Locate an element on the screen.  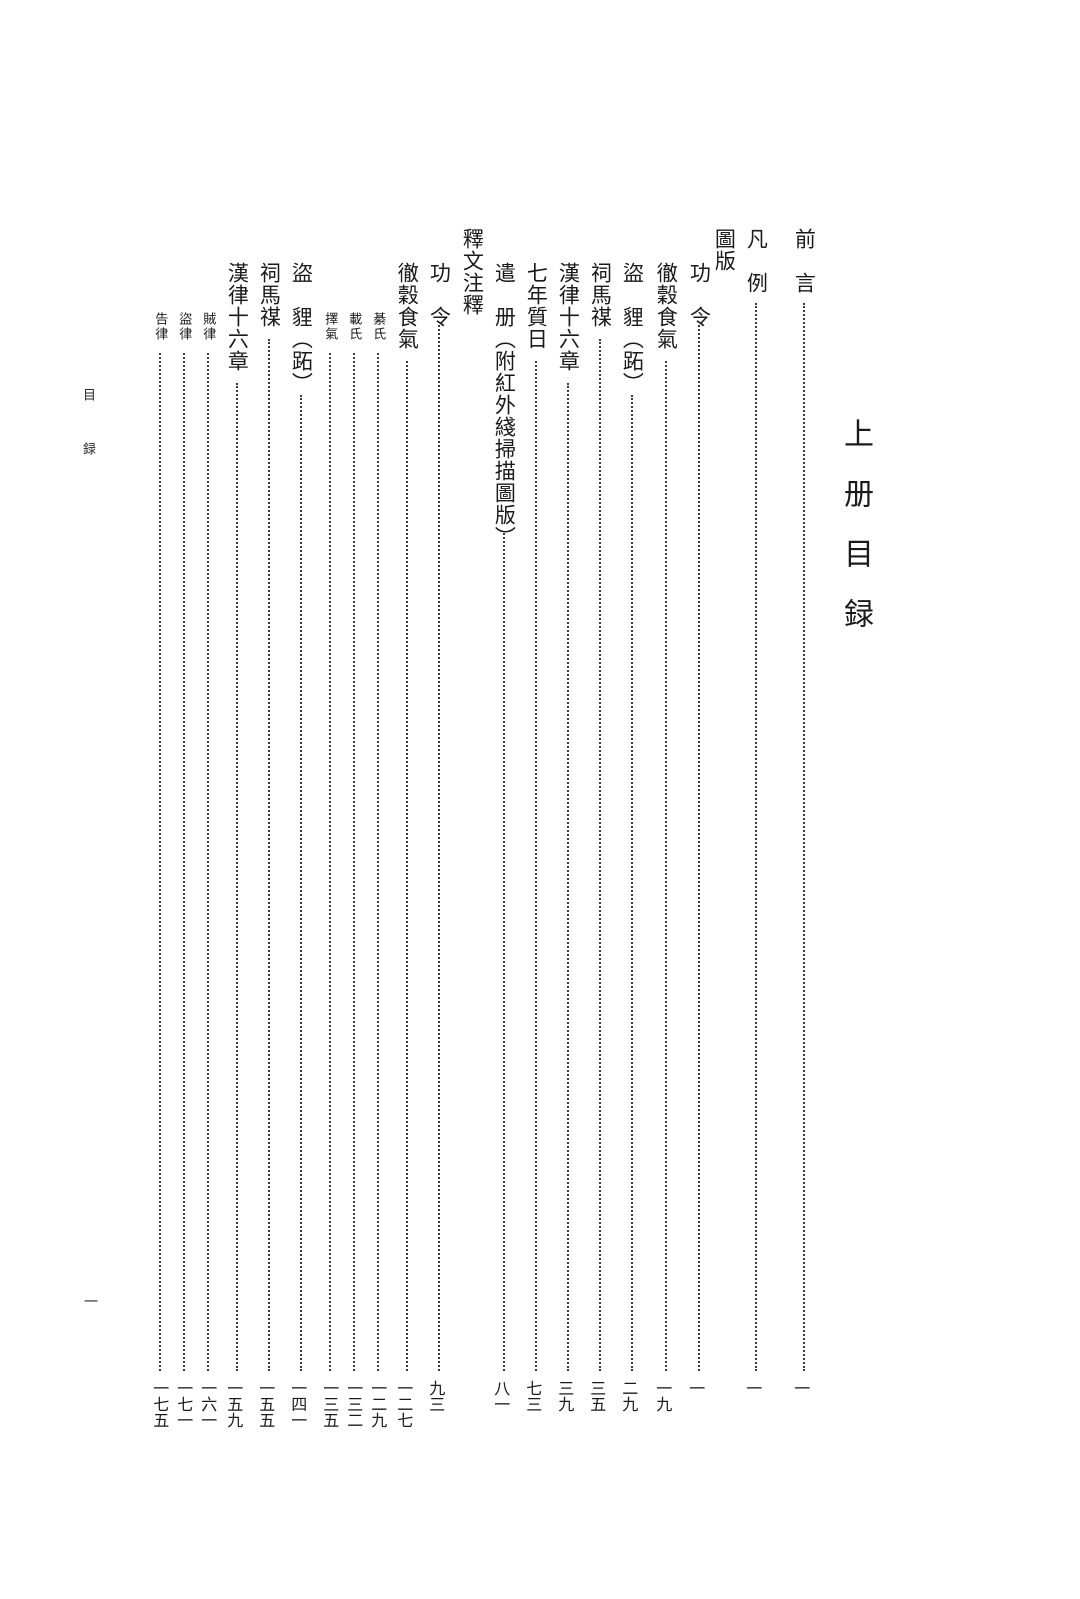
toc-entry: 擇氣 is located at coordinates (330, 327).